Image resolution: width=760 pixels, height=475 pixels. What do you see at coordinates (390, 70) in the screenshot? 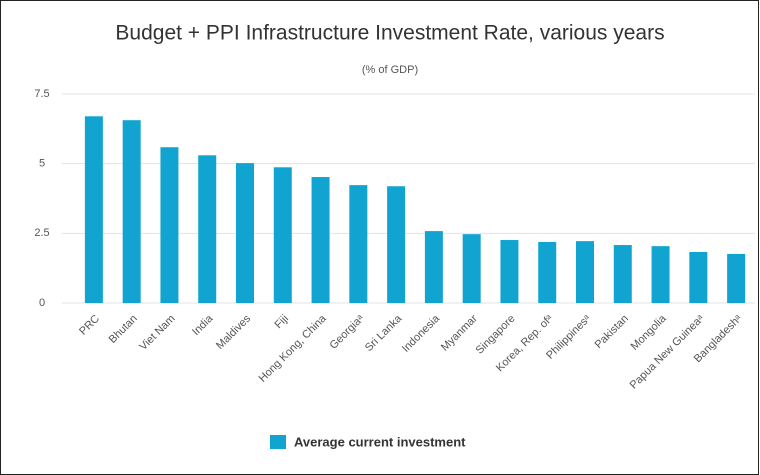
I see `chart-subtitle: (% of GDP)` at bounding box center [390, 70].